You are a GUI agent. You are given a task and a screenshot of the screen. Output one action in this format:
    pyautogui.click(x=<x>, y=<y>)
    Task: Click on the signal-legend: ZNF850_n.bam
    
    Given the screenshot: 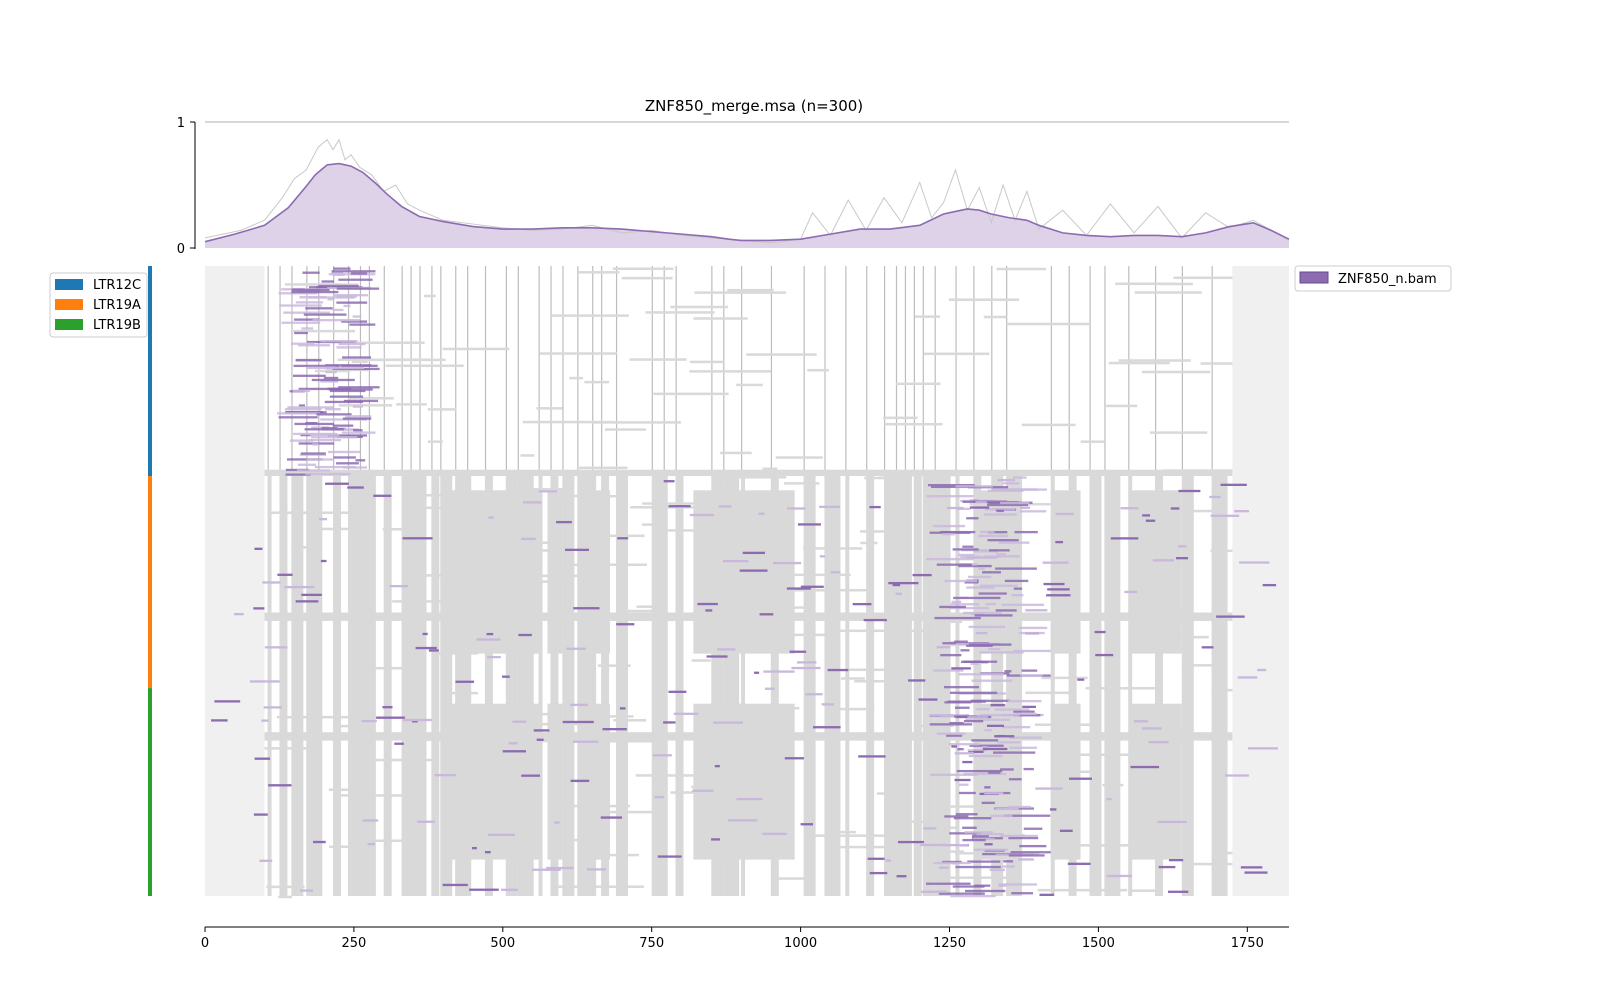 What is the action you would take?
    pyautogui.click(x=1373, y=278)
    